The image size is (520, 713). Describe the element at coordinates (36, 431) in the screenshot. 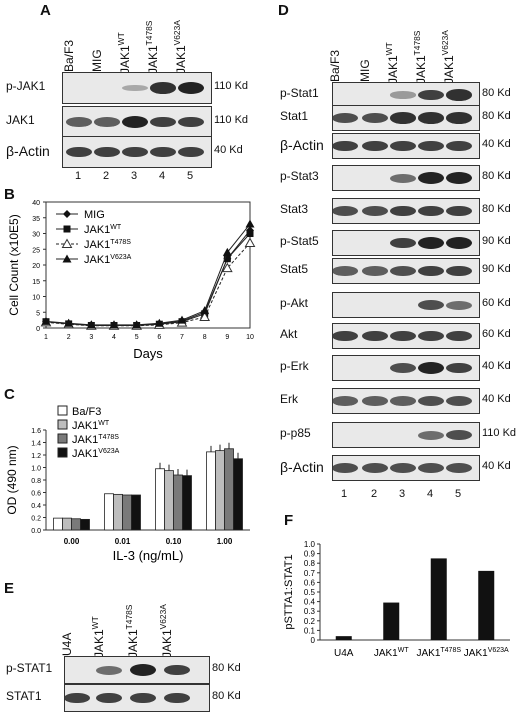

I see `y-tick-label: 1.6` at that location.